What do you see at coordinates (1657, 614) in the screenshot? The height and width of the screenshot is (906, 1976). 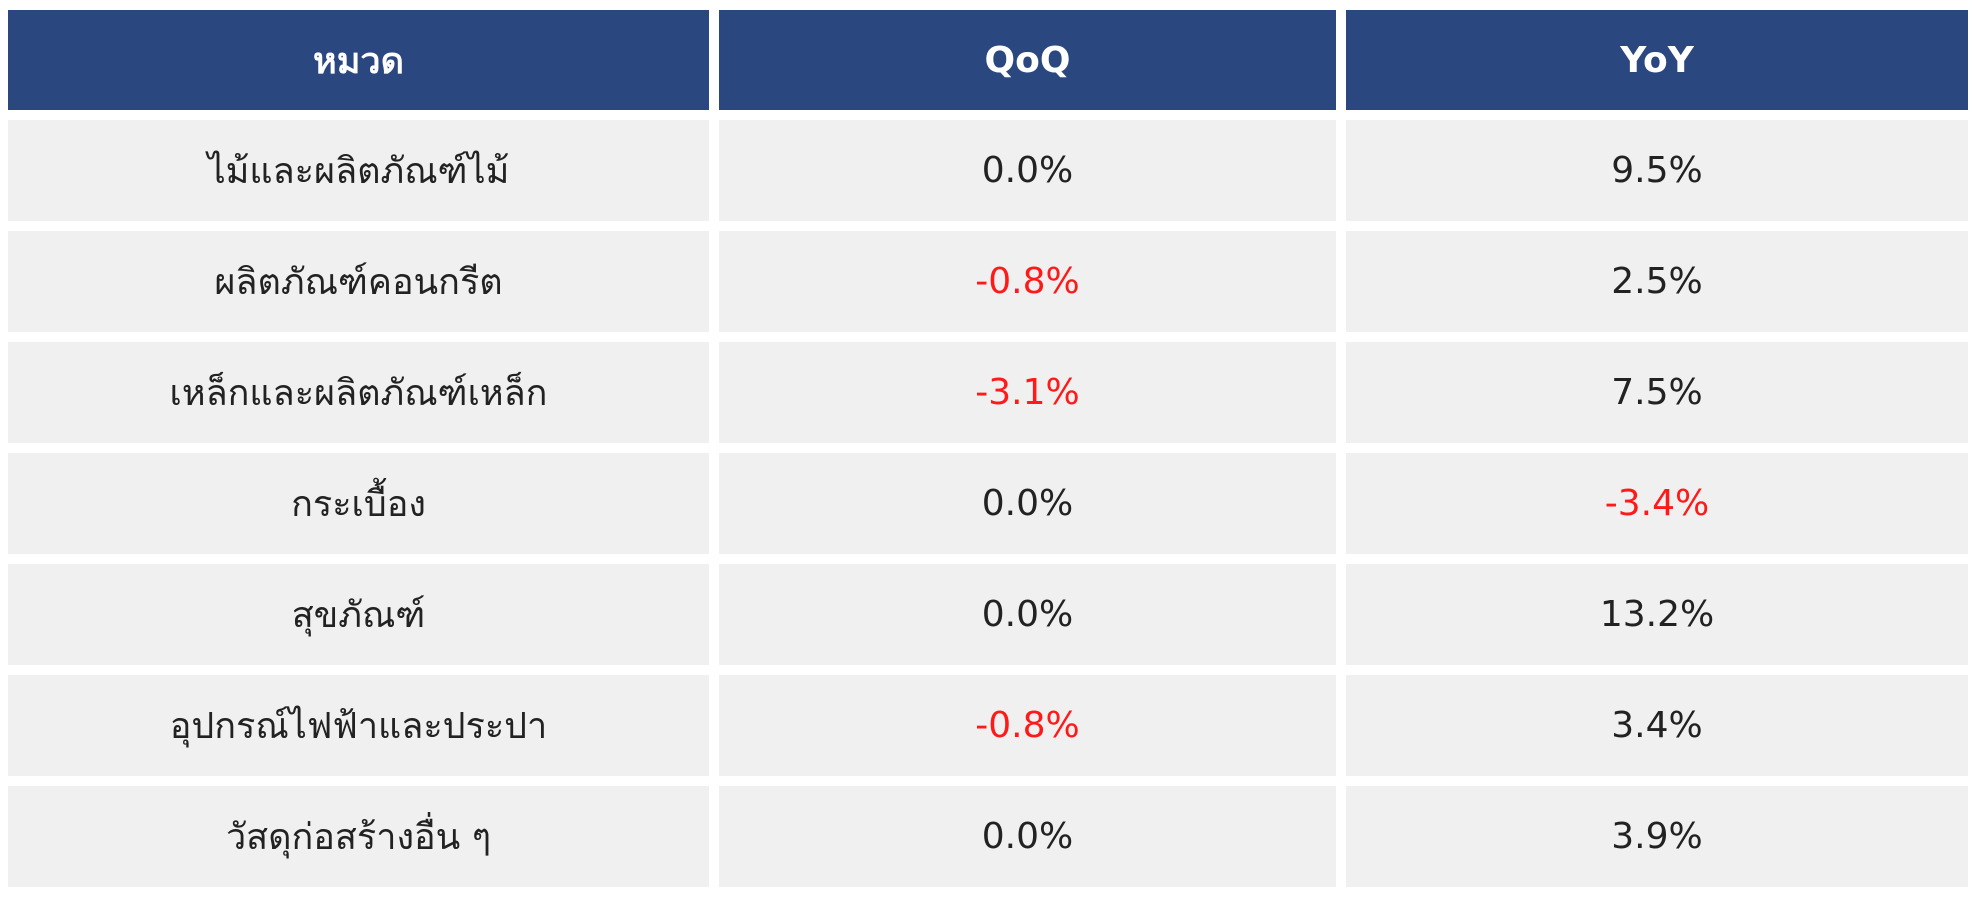 I see `value-cell: 13.2%` at bounding box center [1657, 614].